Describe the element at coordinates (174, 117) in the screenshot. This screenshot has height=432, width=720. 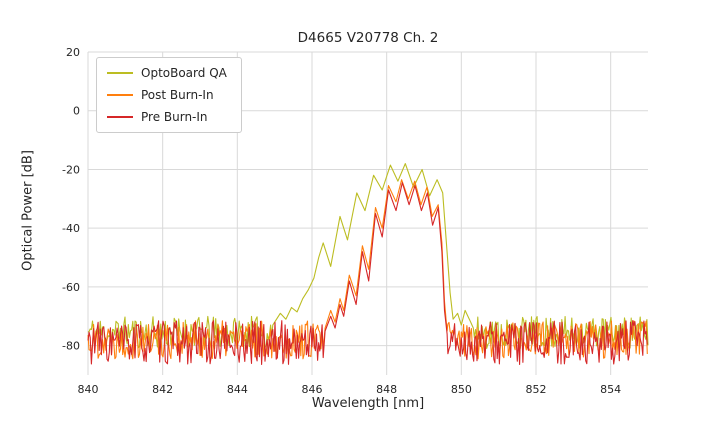
I see `legend-label: Pre Burn-In` at that location.